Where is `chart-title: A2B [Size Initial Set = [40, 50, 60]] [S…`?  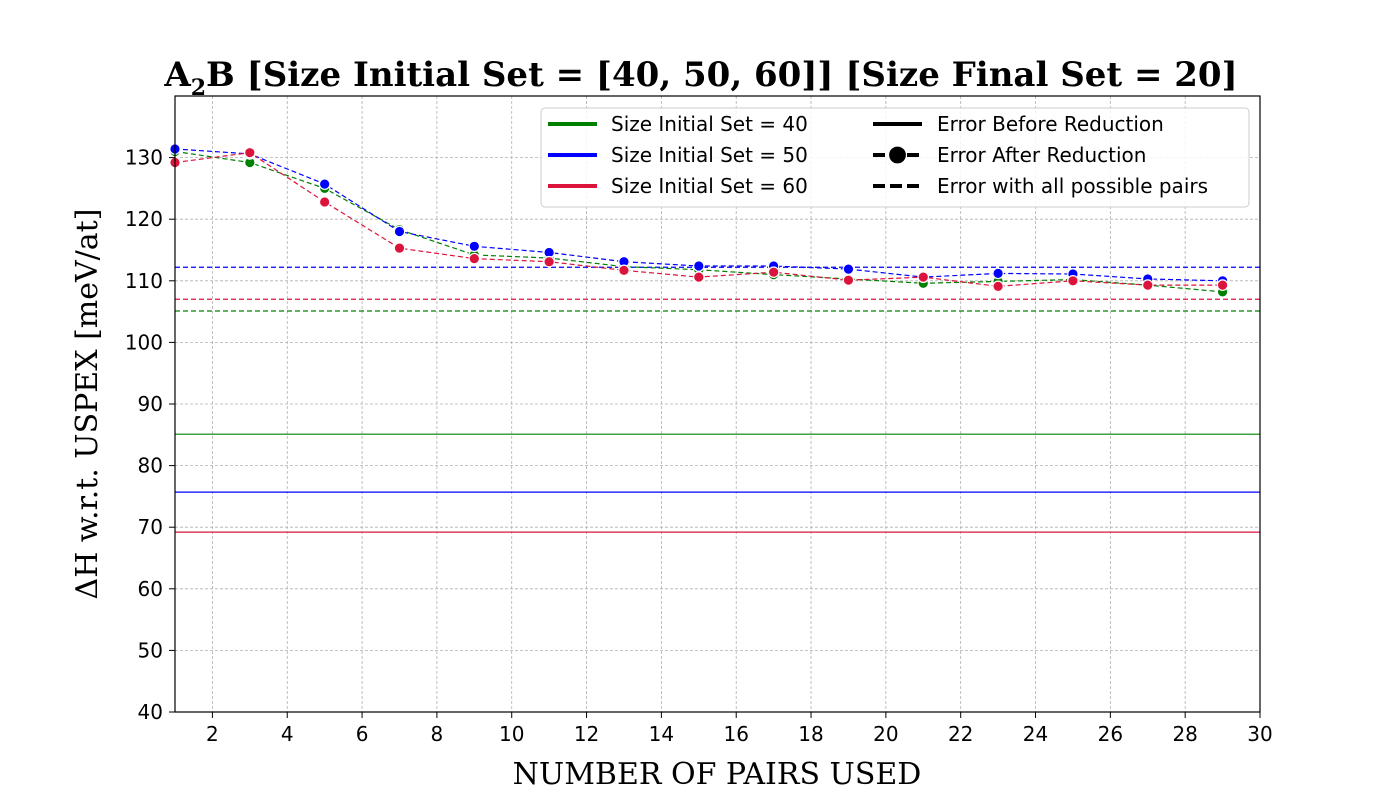 chart-title: A2B [Size Initial Set = [40, 50, 60]] [S… is located at coordinates (700, 78).